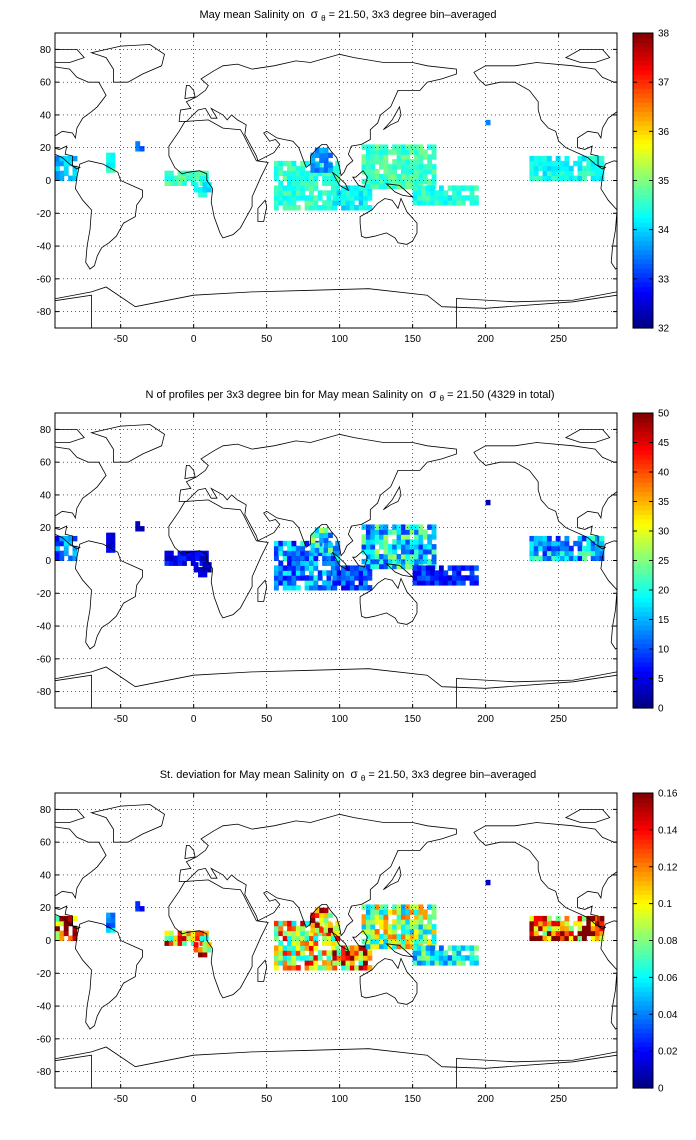 Image resolution: width=696 pixels, height=1140 pixels. I want to click on y-tick-label: 0, so click(48, 181).